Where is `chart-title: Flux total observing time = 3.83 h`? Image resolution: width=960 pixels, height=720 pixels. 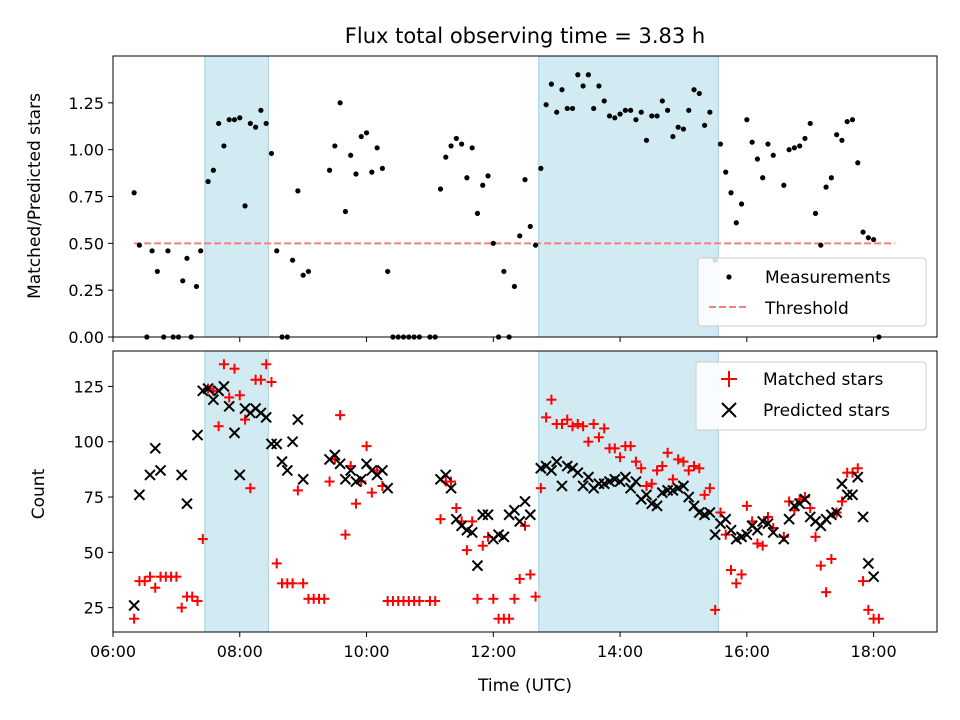
chart-title: Flux total observing time = 3.83 h is located at coordinates (525, 36).